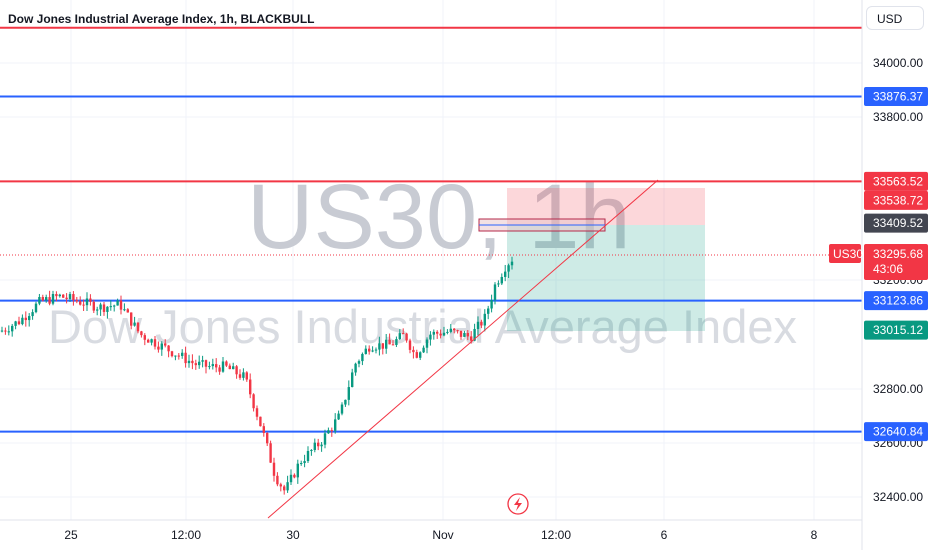  I want to click on position-price-badge: 33538.72, so click(898, 200).